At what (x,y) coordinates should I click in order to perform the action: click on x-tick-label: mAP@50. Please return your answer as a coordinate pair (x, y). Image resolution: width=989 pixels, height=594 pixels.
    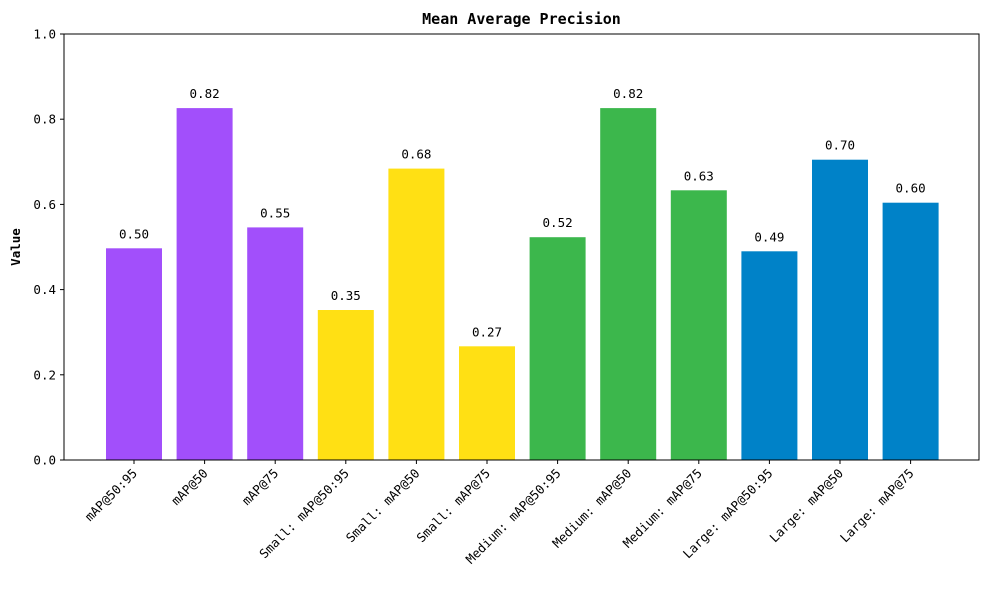
    Looking at the image, I should click on (189, 487).